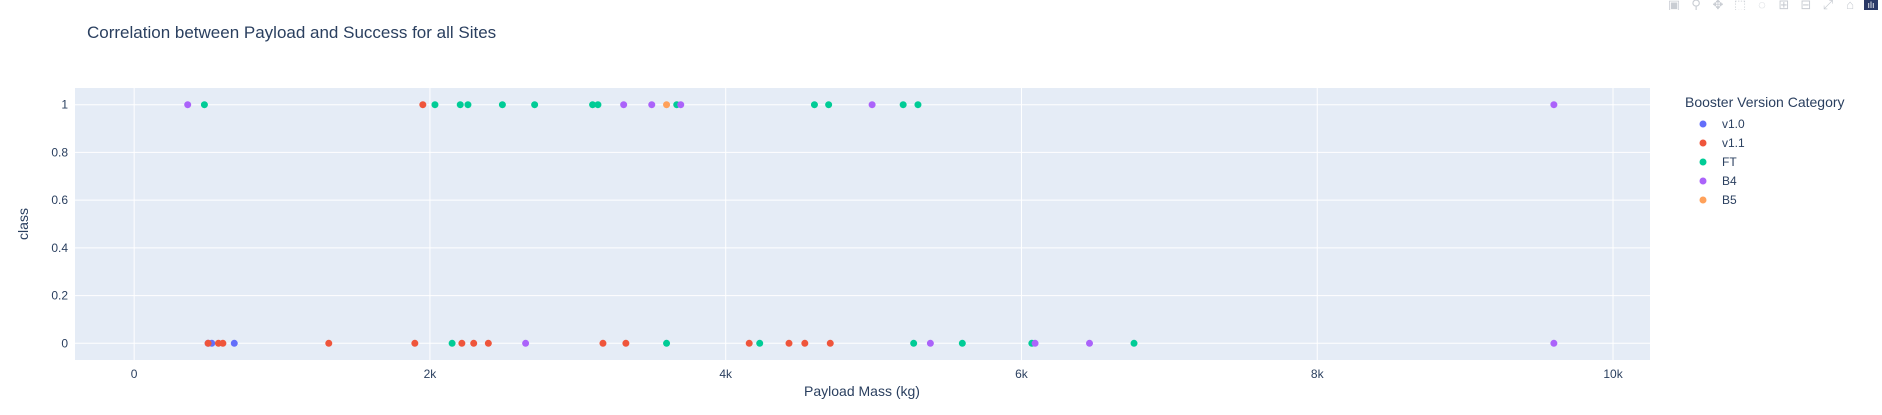 This screenshot has height=415, width=1882. I want to click on autoscale-icon: ⤢, so click(1828, 5).